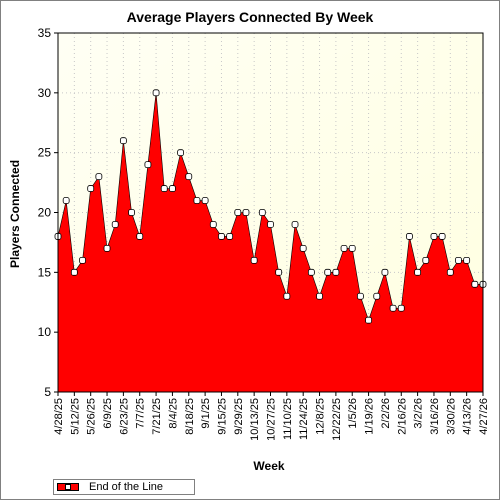 Image resolution: width=500 pixels, height=500 pixels. I want to click on y-tick-labels: 5 10 15 20 25 30 35, so click(45, 212).